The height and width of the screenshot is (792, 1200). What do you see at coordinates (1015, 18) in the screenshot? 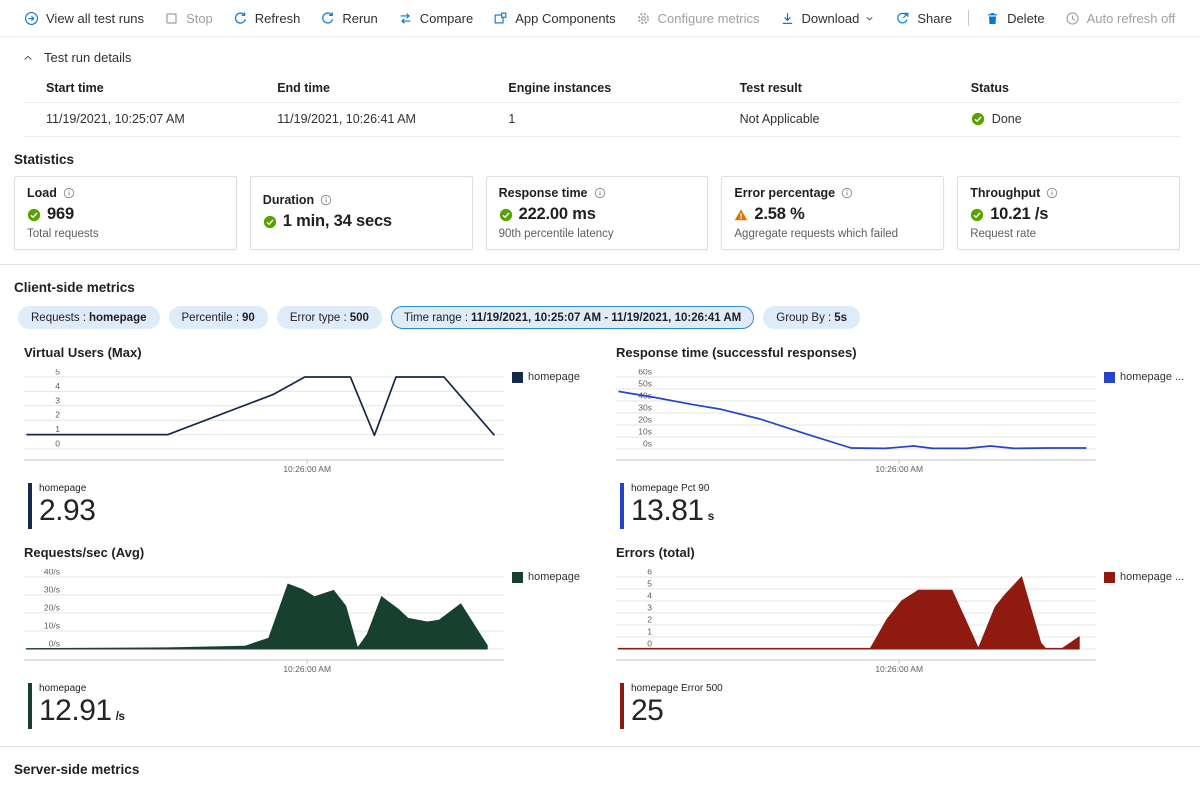
I see `toolbar-button-delete: Delete` at bounding box center [1015, 18].